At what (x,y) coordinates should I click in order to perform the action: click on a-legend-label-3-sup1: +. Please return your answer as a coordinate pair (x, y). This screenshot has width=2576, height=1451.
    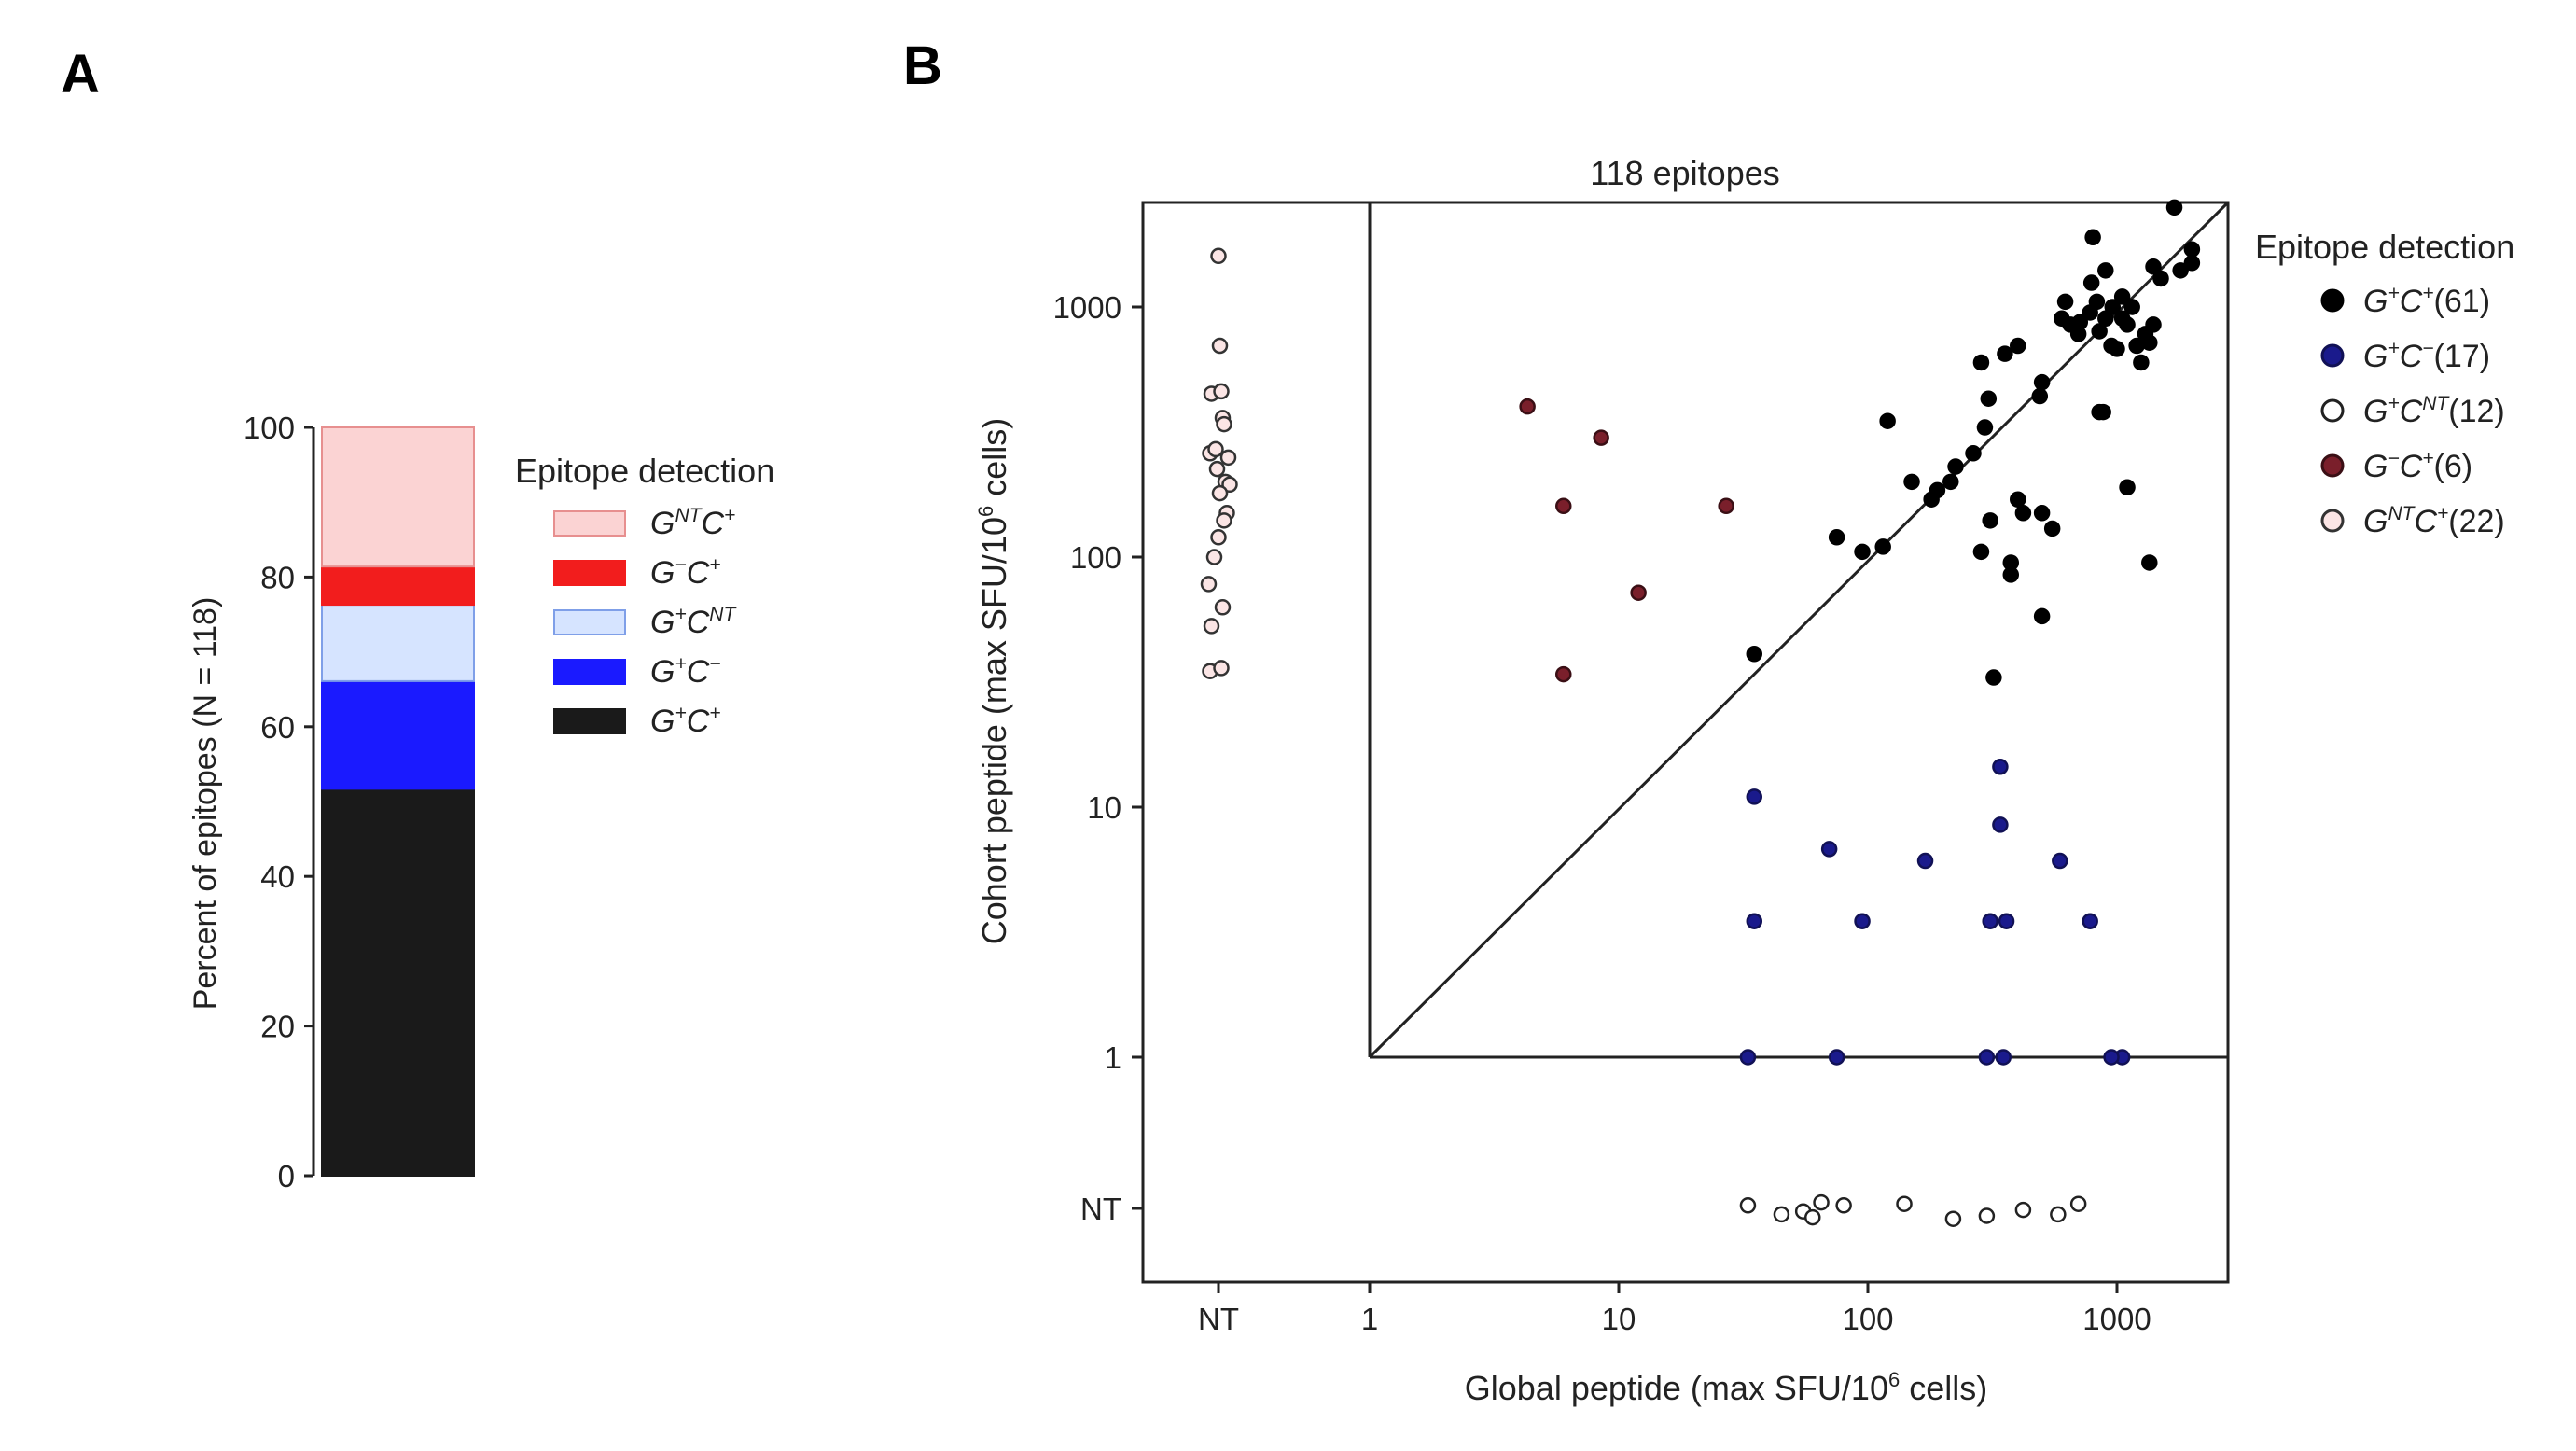
    Looking at the image, I should click on (680, 664).